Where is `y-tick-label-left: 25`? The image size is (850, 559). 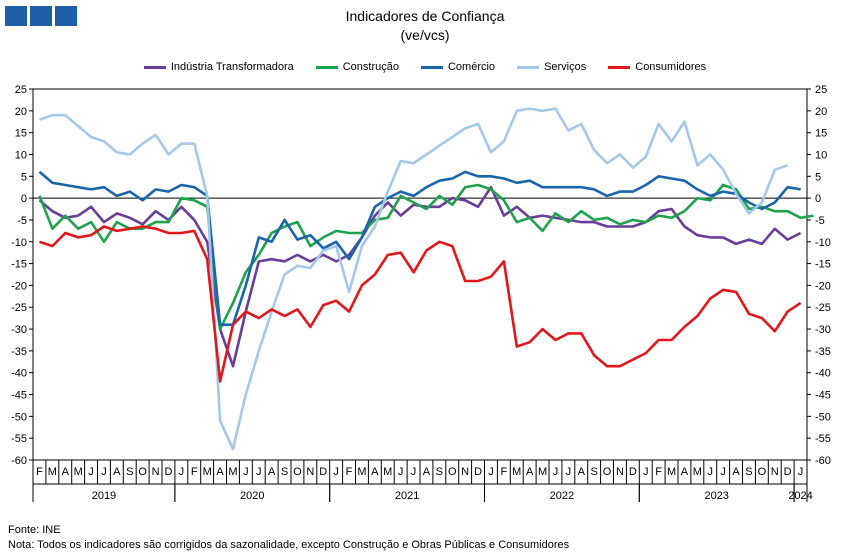
y-tick-label-left: 25 is located at coordinates (21, 90).